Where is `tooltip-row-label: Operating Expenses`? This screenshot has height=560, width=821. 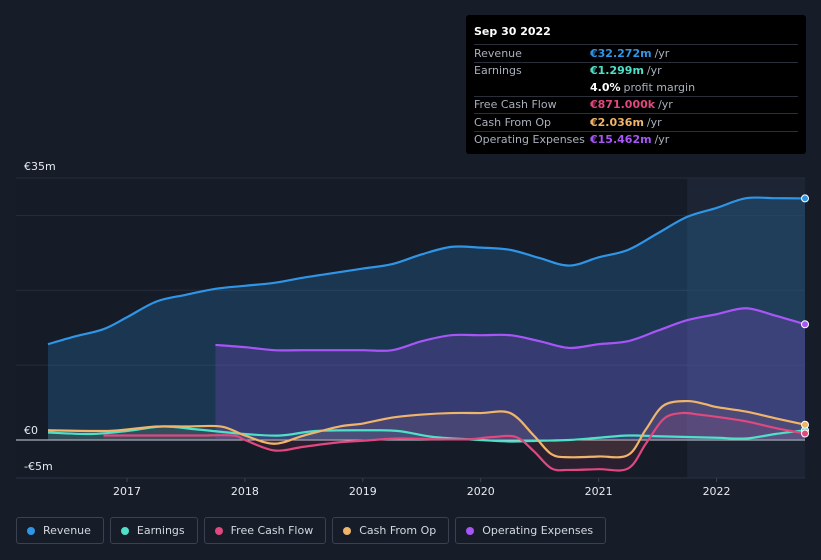 tooltip-row-label: Operating Expenses is located at coordinates (529, 140).